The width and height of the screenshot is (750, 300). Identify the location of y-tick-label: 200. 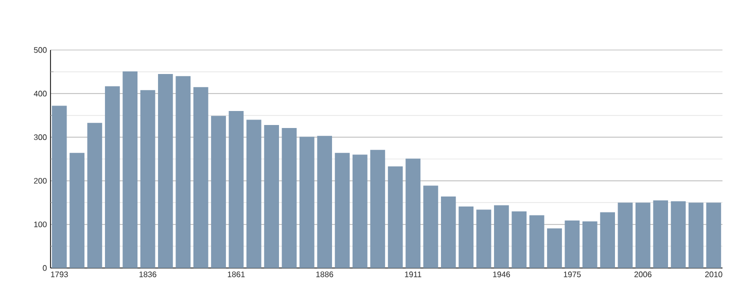
(40, 181).